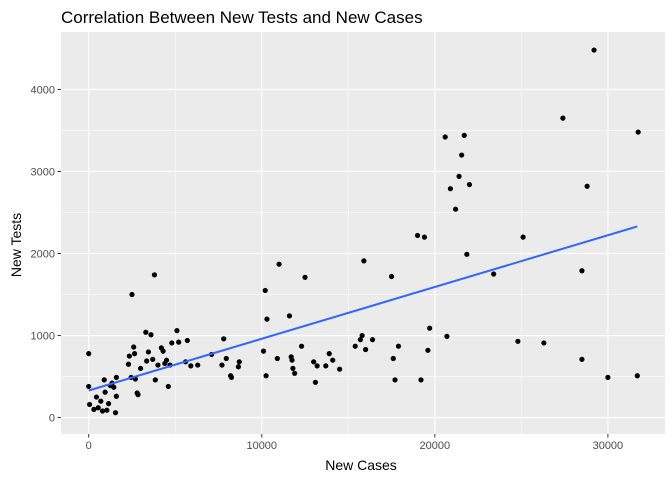 This screenshot has width=672, height=480. Describe the element at coordinates (16, 245) in the screenshot. I see `y-axis-title: New Tests` at that location.